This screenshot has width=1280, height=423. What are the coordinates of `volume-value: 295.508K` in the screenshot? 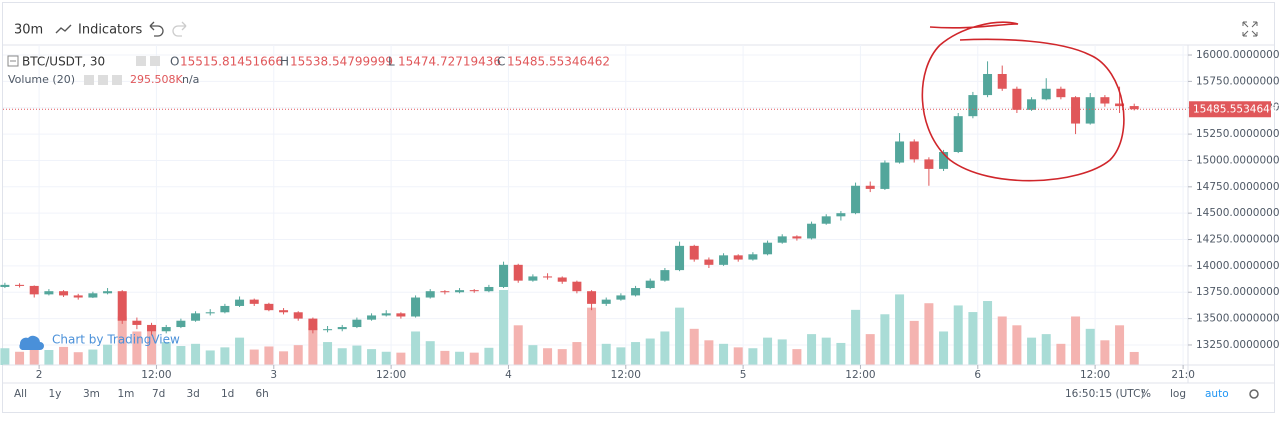 It's located at (156, 79).